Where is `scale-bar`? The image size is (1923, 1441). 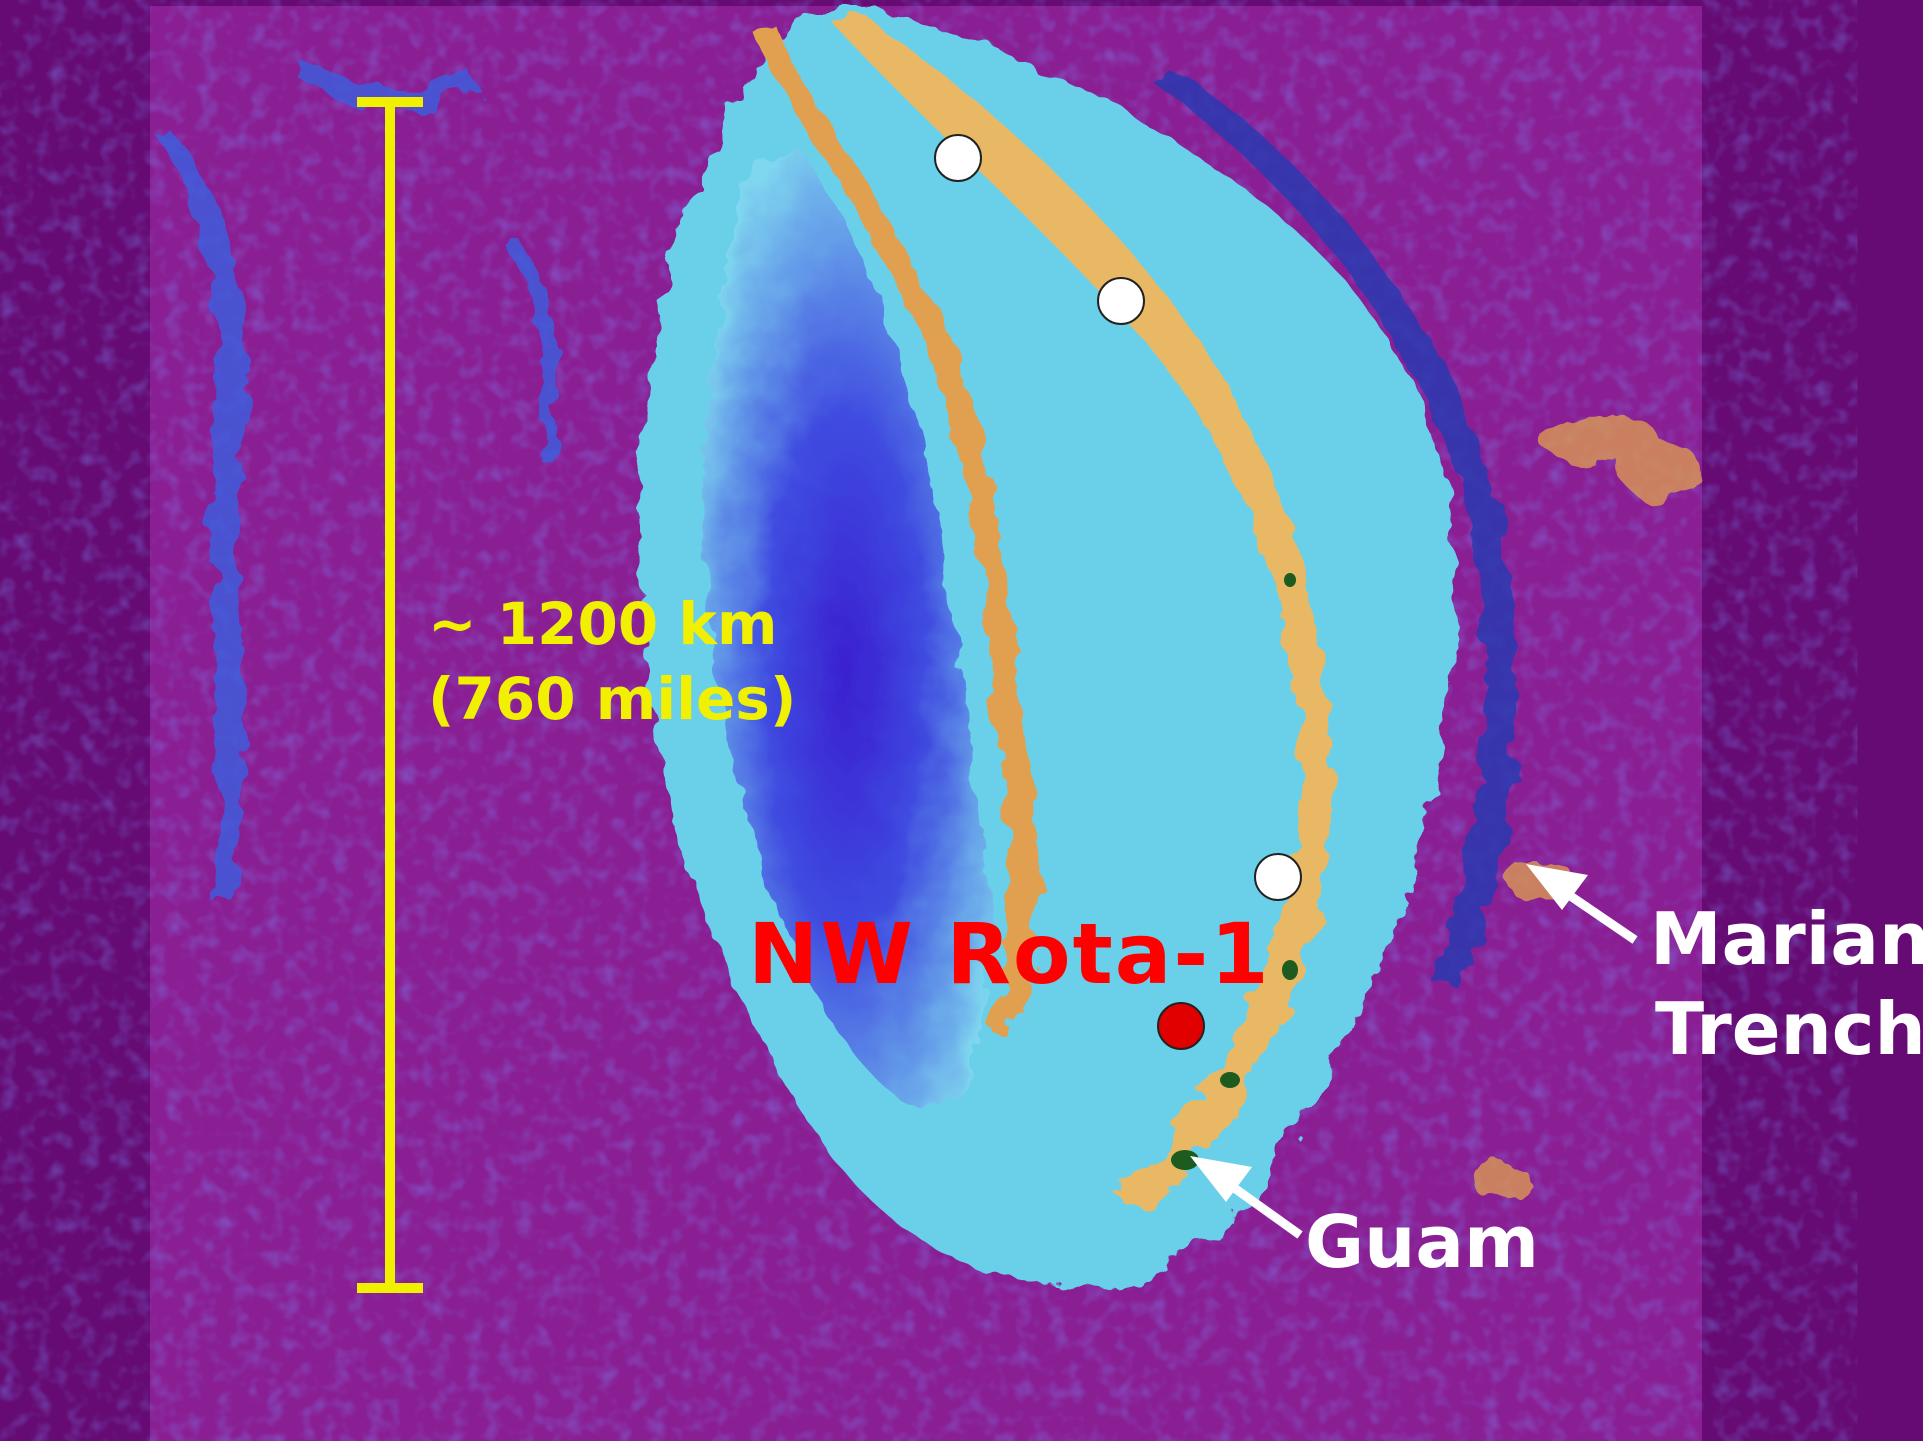 scale-bar is located at coordinates (390, 695).